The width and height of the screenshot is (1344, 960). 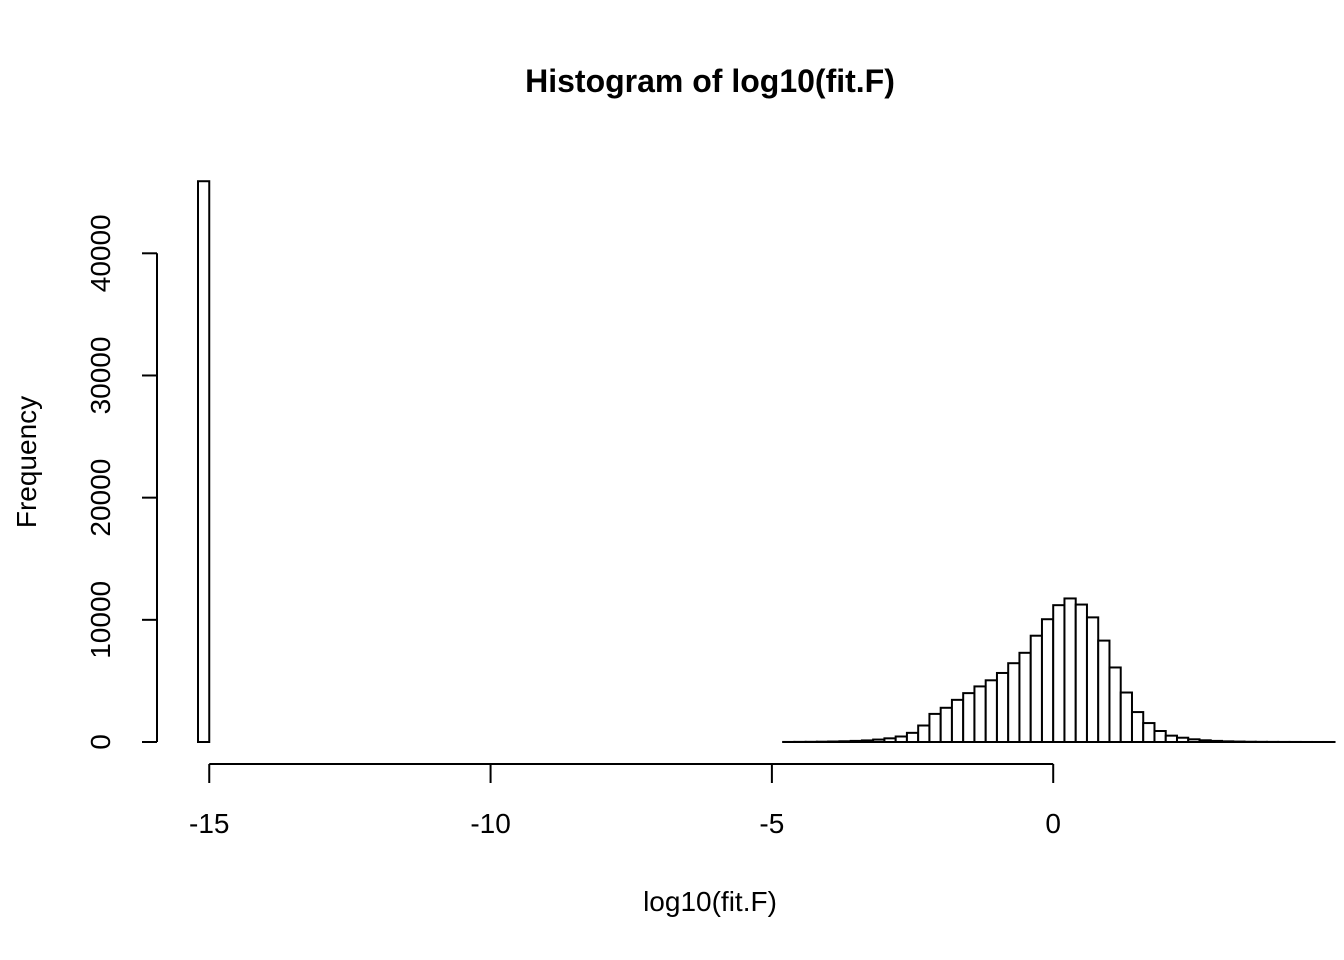 I want to click on x-tick-label: -10, so click(x=490, y=823).